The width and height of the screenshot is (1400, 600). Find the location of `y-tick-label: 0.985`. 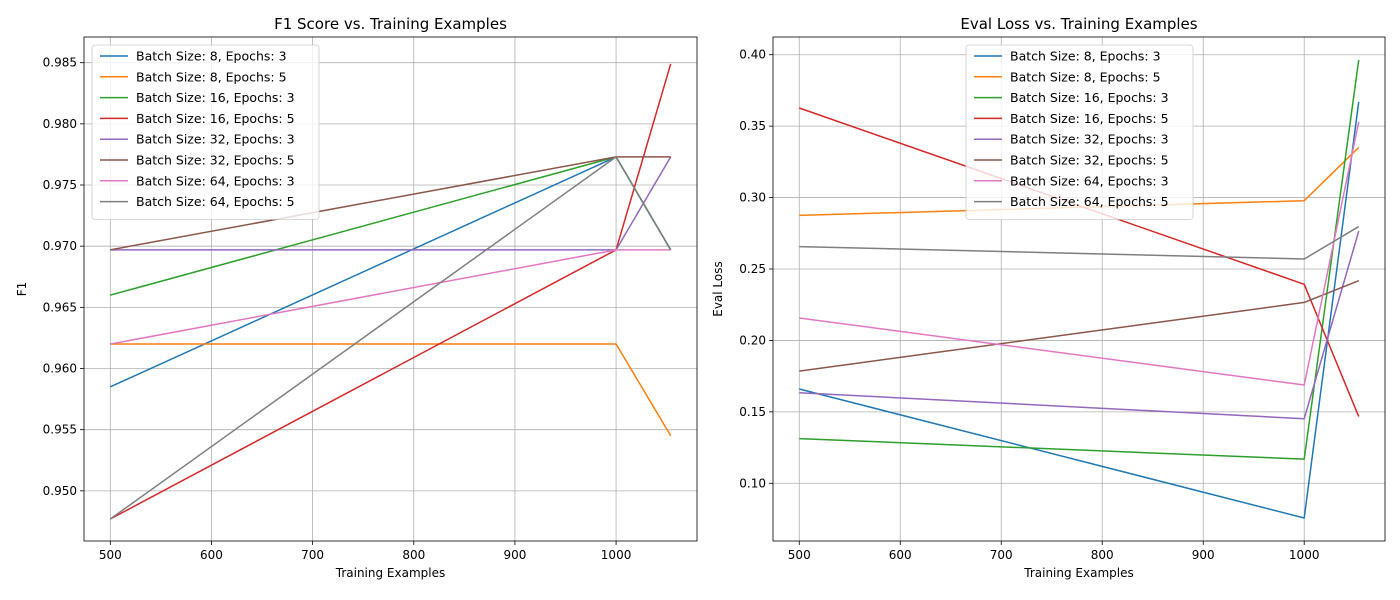

y-tick-label: 0.985 is located at coordinates (60, 63).